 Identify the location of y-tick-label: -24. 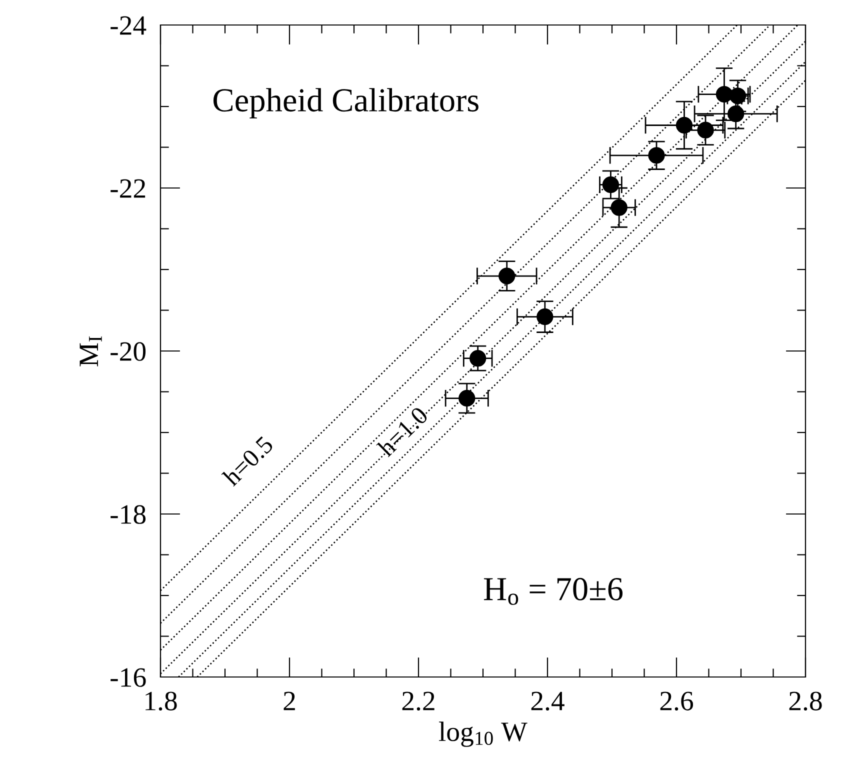
(128, 25).